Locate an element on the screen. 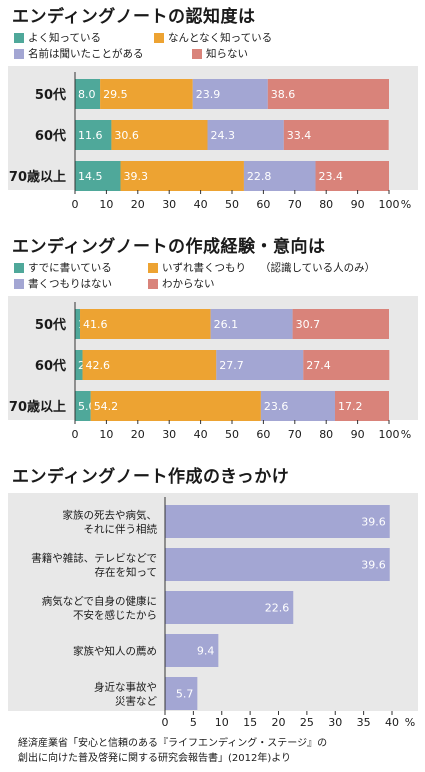 Image resolution: width=425 pixels, height=772 pixels. data-label: 22.6 is located at coordinates (277, 608).